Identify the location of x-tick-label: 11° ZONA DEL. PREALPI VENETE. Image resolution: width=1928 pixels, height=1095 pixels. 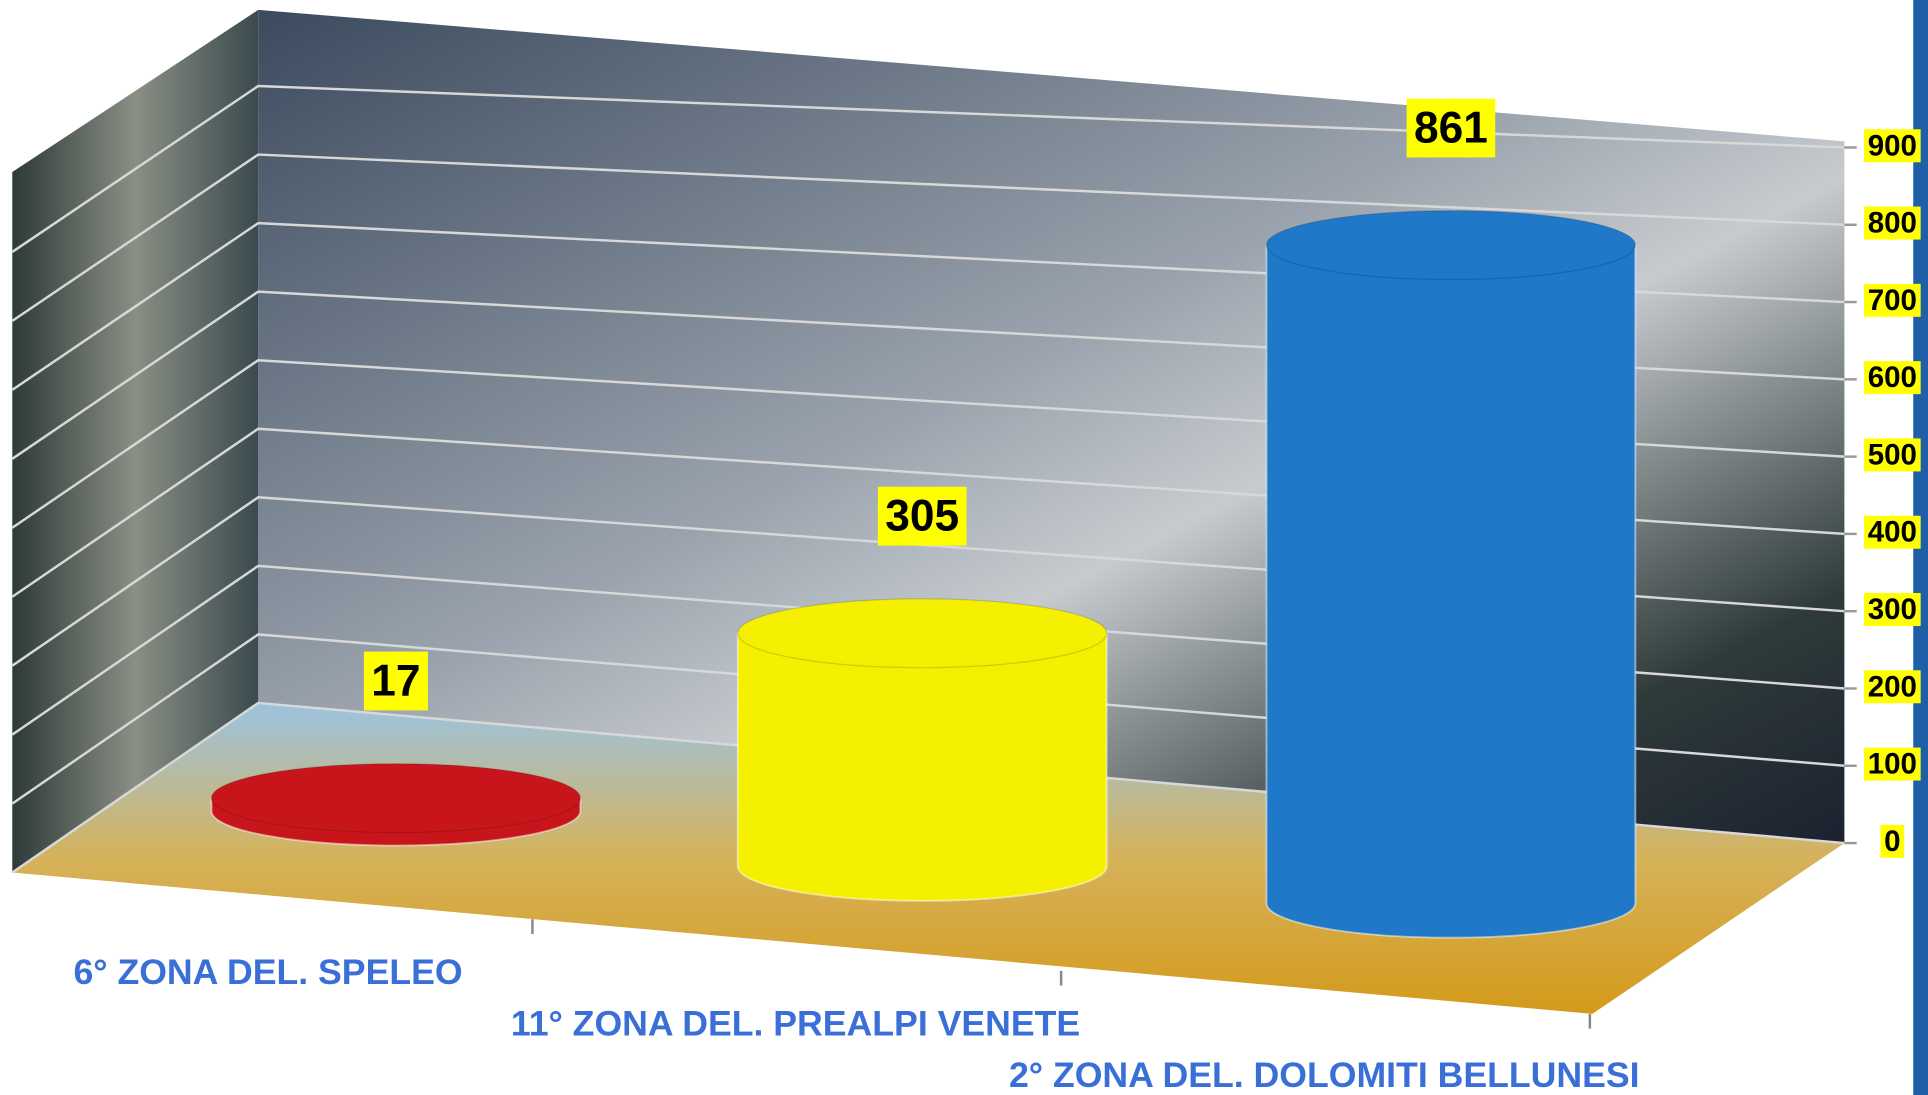
(795, 1024).